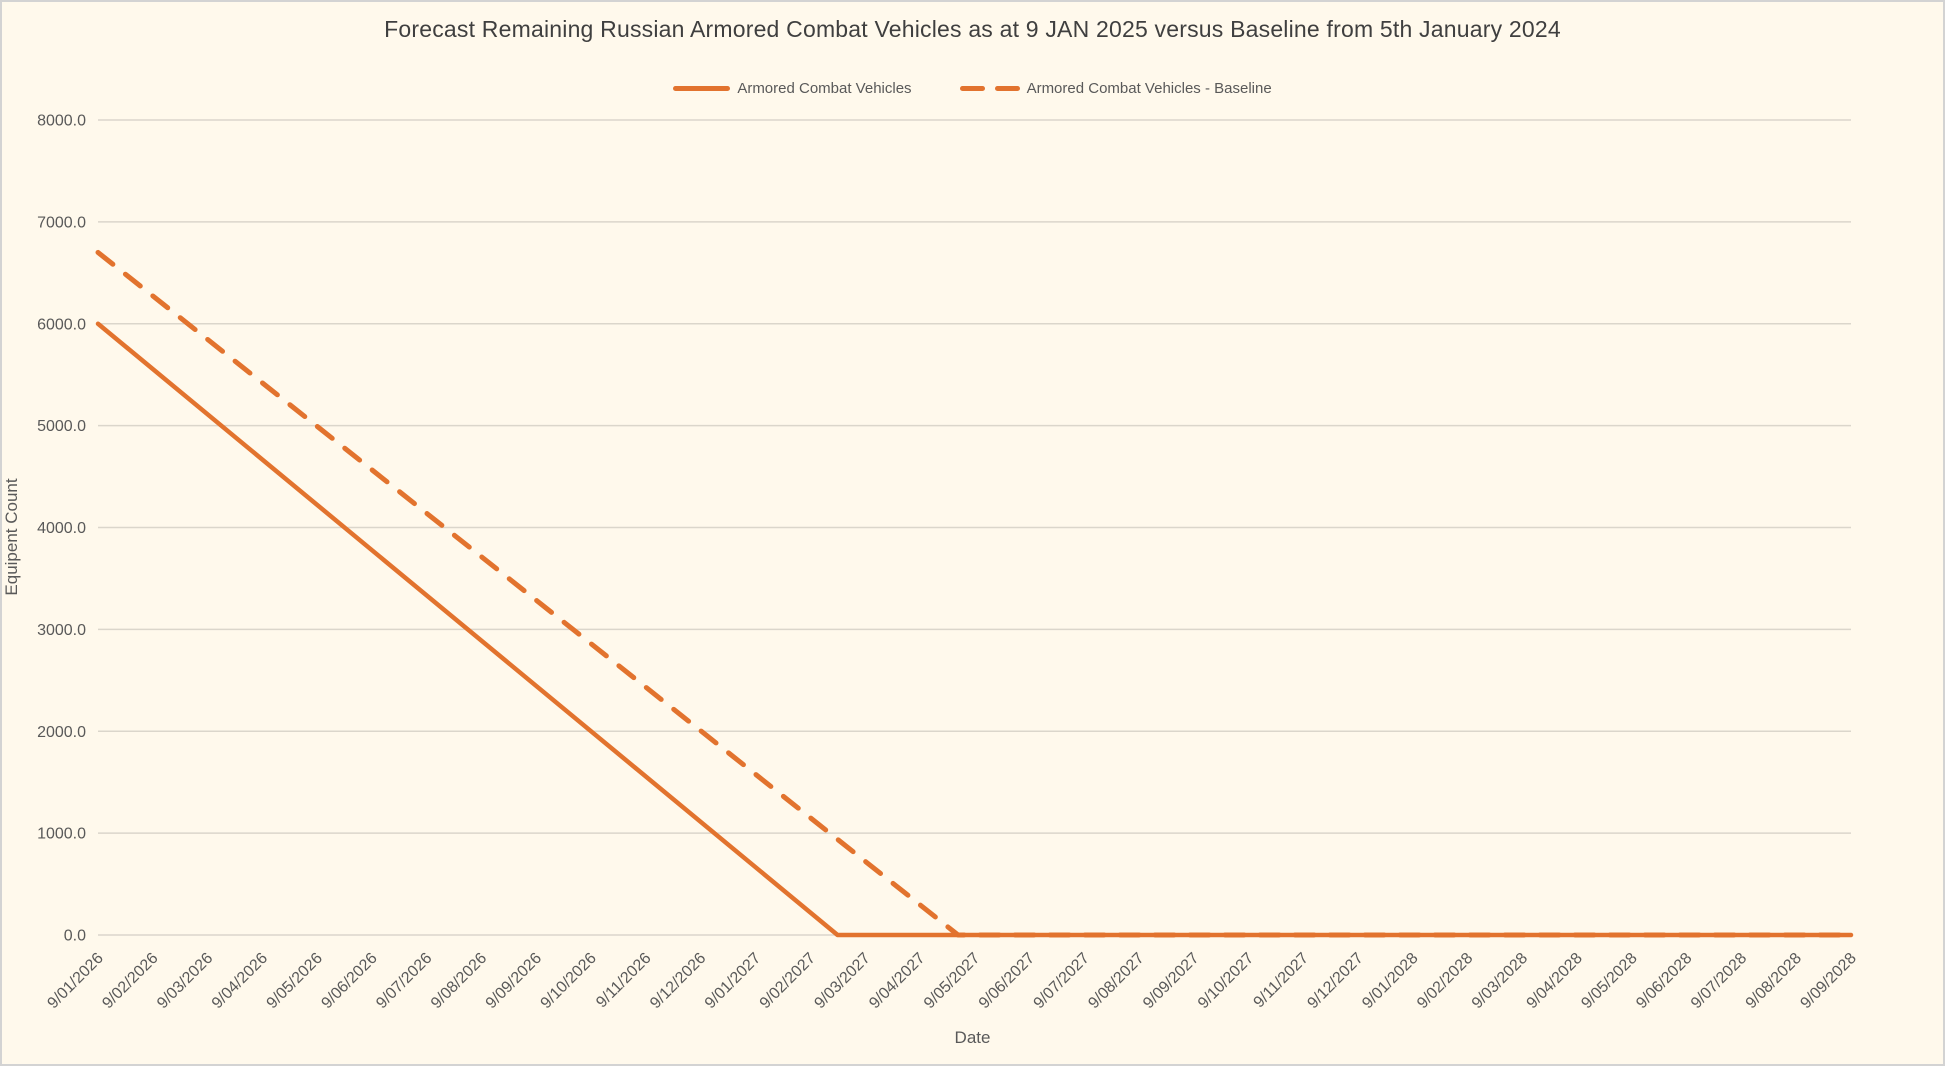 The width and height of the screenshot is (1945, 1066). I want to click on dashed-line-swatch-icon, so click(989, 88).